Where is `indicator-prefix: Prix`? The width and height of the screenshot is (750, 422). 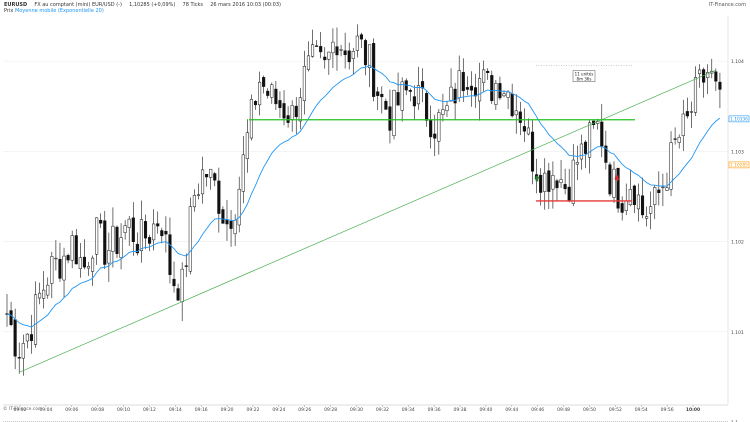
indicator-prefix: Prix is located at coordinates (9, 11).